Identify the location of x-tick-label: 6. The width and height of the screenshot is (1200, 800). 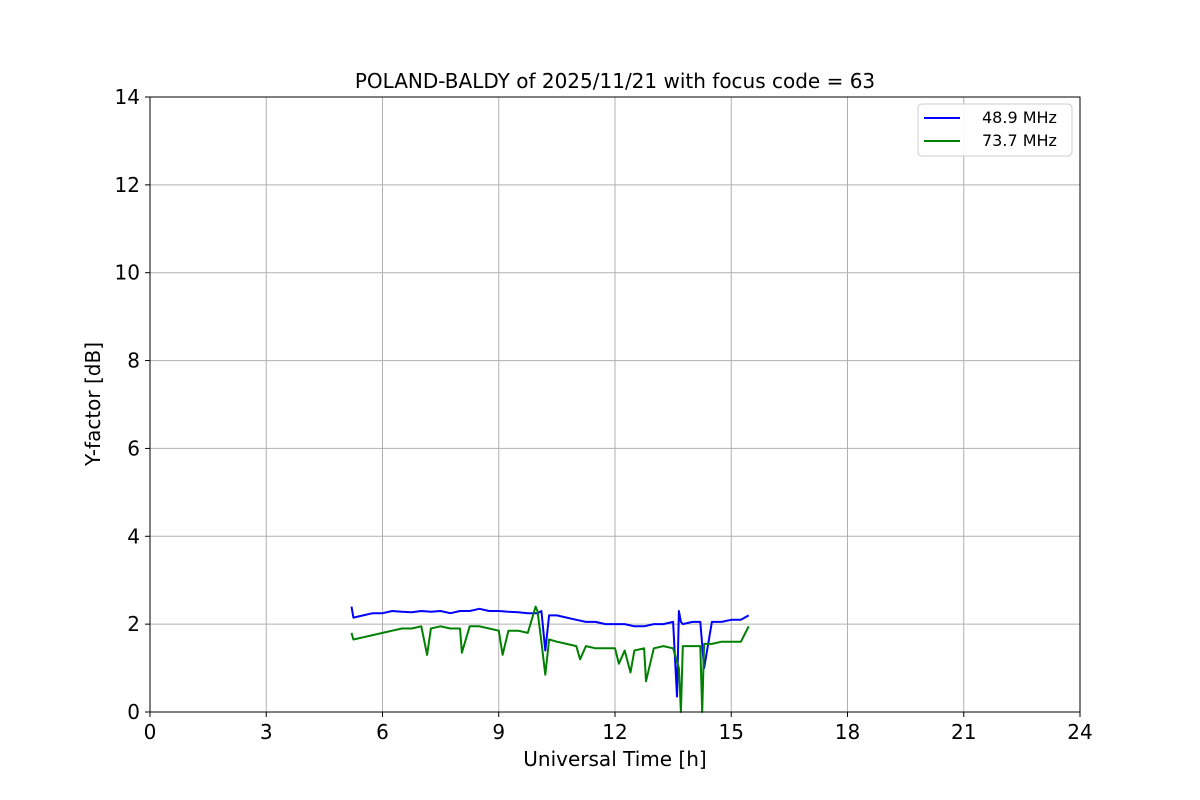
(382, 732).